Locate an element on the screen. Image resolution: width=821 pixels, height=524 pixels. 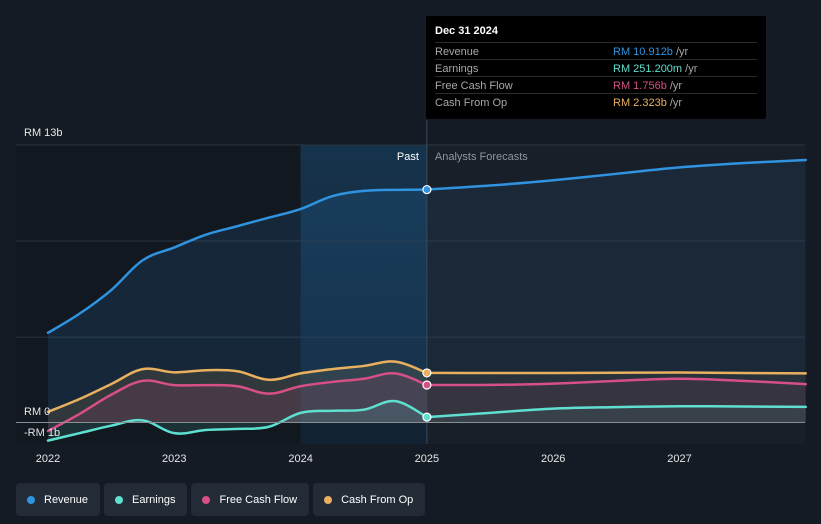
legend-item-cash-from-op: Cash From Op is located at coordinates (369, 499).